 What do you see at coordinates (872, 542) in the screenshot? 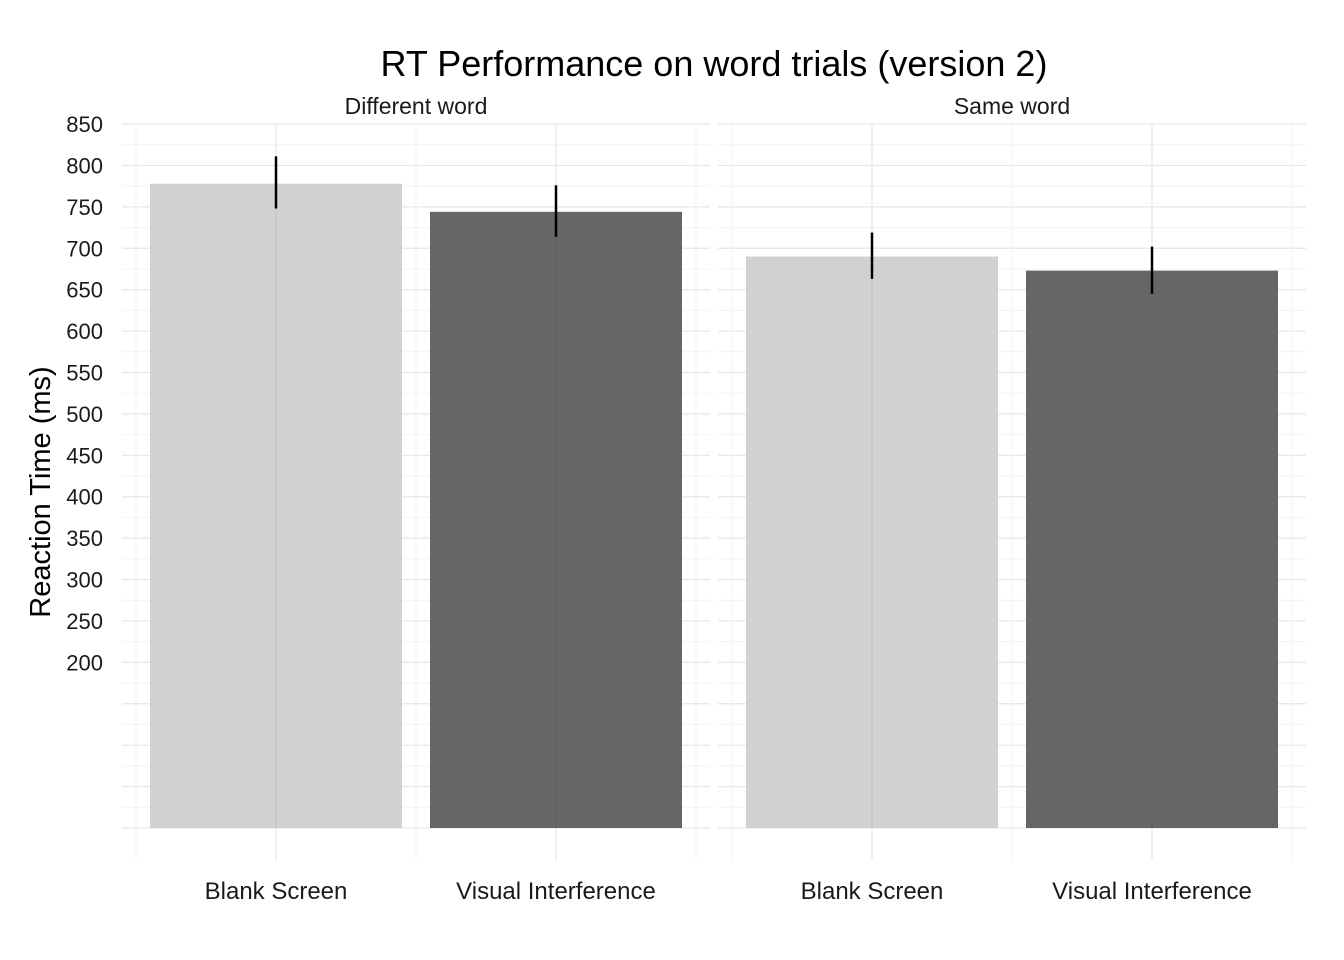
I see `bar-same-word-blank-screen` at bounding box center [872, 542].